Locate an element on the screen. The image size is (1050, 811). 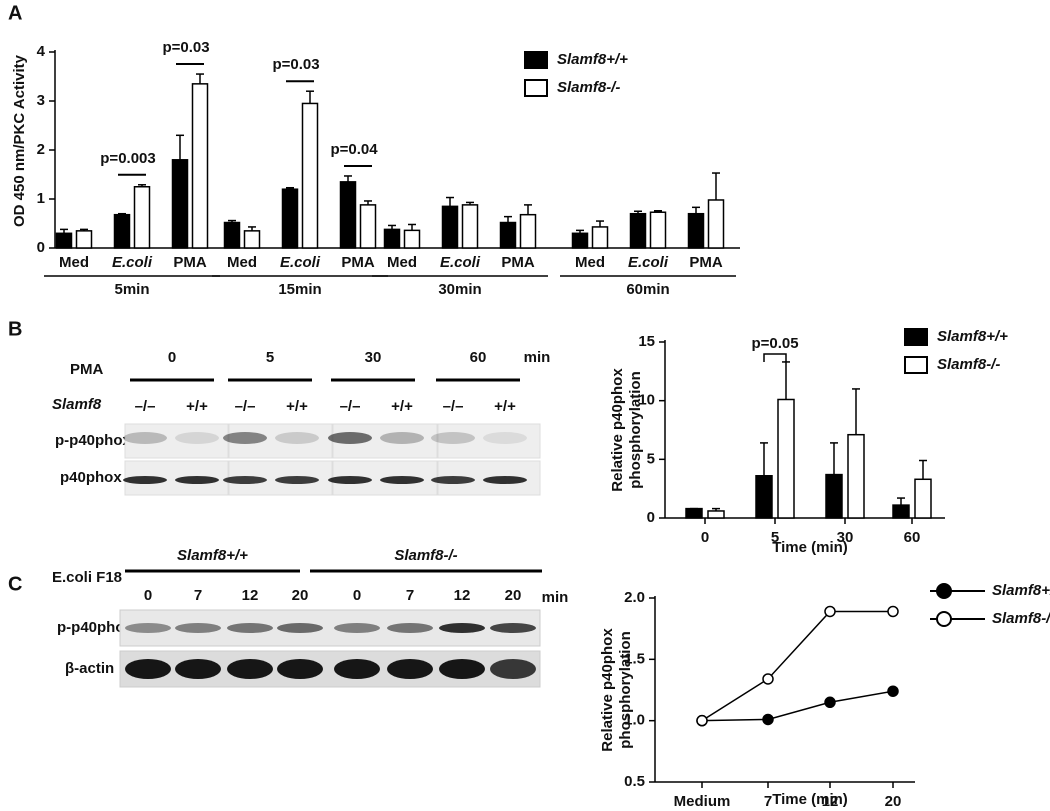
time-label: 0 is located at coordinates (172, 357).